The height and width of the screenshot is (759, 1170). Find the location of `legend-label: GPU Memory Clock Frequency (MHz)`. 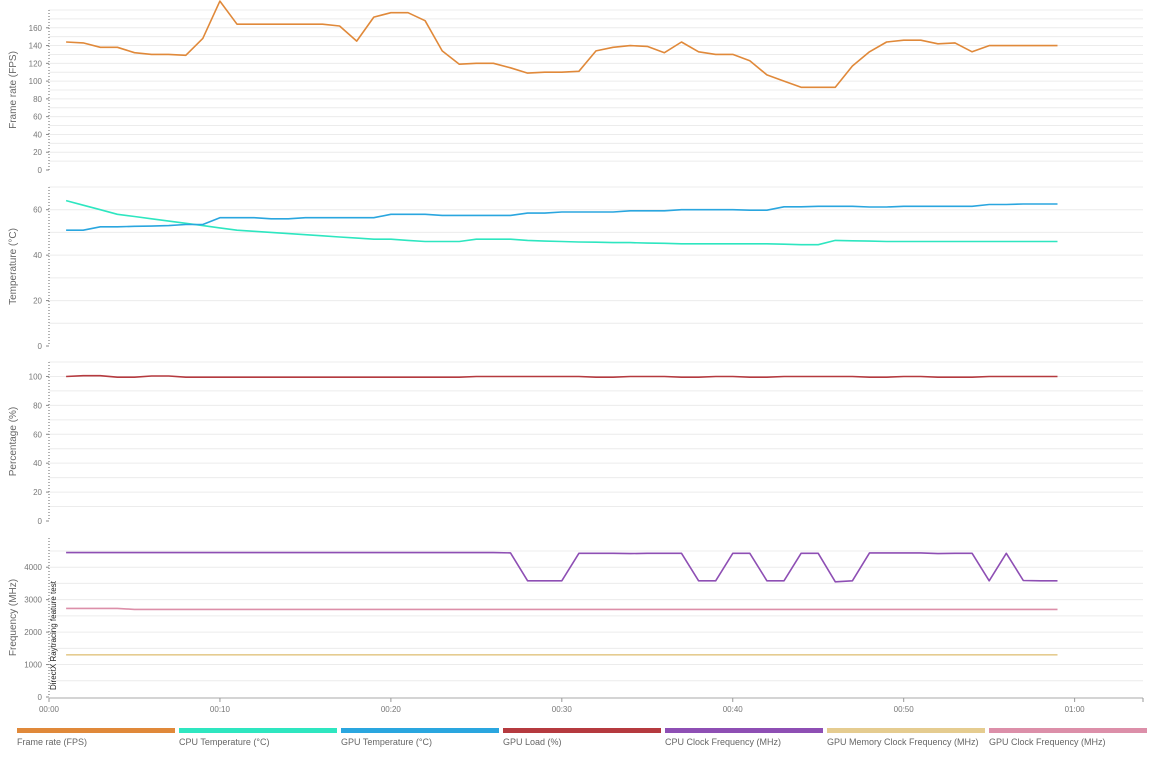

legend-label: GPU Memory Clock Frequency (MHz) is located at coordinates (903, 742).